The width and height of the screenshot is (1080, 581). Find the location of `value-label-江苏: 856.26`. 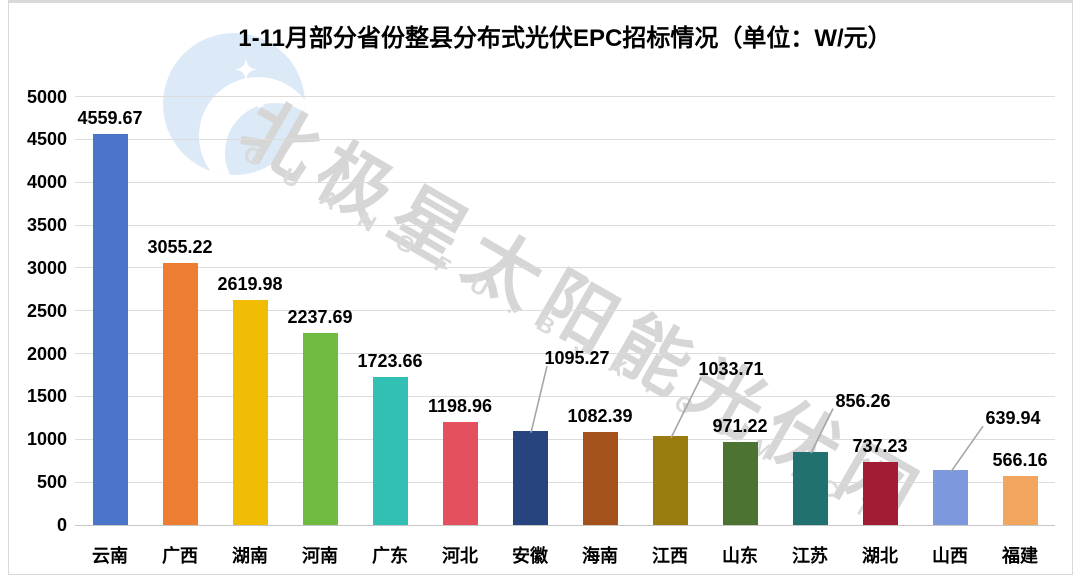

value-label-江苏: 856.26 is located at coordinates (863, 400).